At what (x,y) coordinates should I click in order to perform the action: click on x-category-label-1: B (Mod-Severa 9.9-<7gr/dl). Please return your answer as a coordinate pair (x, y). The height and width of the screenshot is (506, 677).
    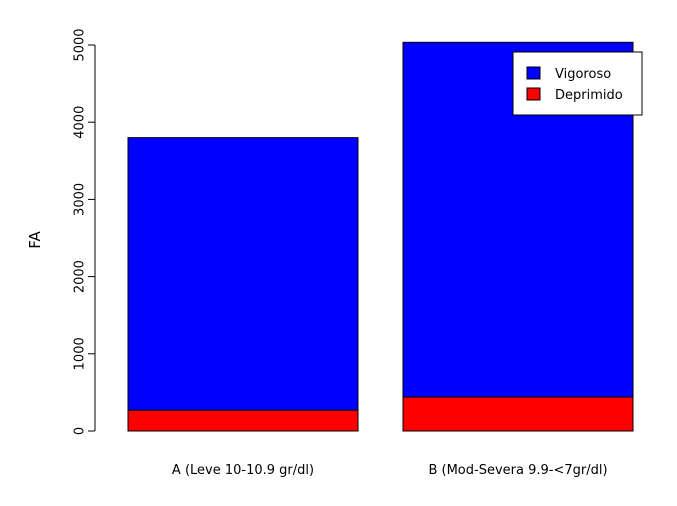
    Looking at the image, I should click on (517, 470).